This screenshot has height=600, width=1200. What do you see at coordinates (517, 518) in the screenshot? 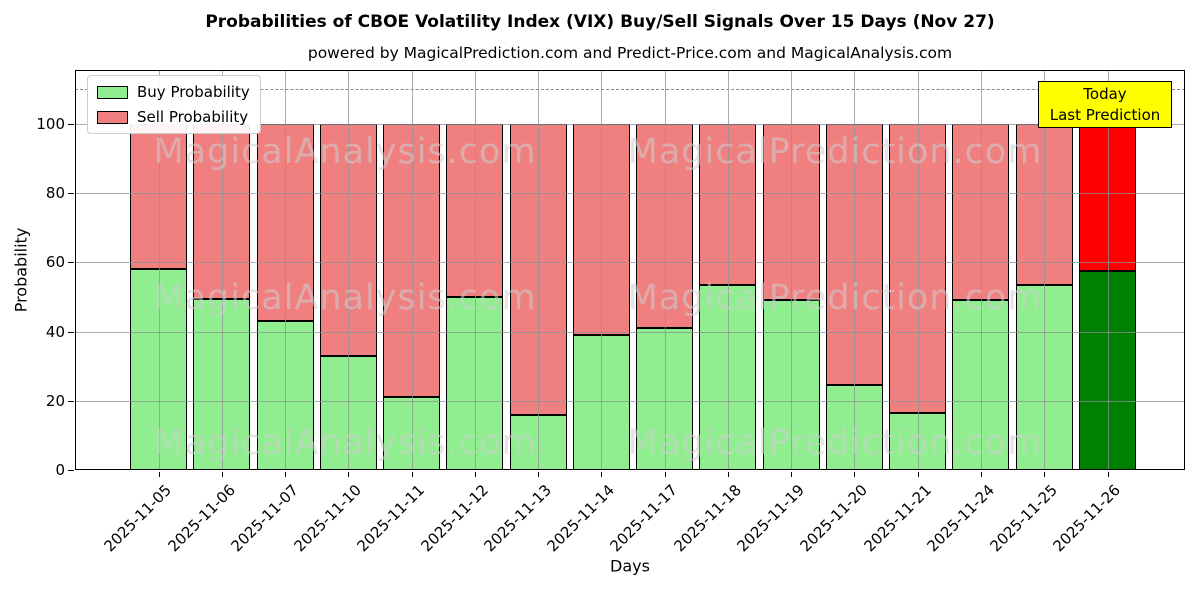
I see `x-tick-label: 2025-11-13` at bounding box center [517, 518].